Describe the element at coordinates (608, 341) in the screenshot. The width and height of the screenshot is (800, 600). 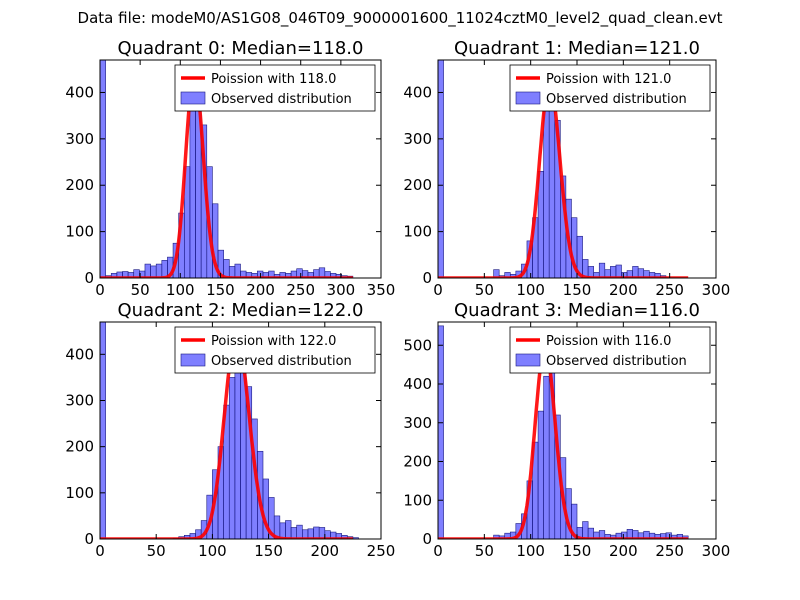
I see `legend-line-label: Poission with 116.0` at that location.